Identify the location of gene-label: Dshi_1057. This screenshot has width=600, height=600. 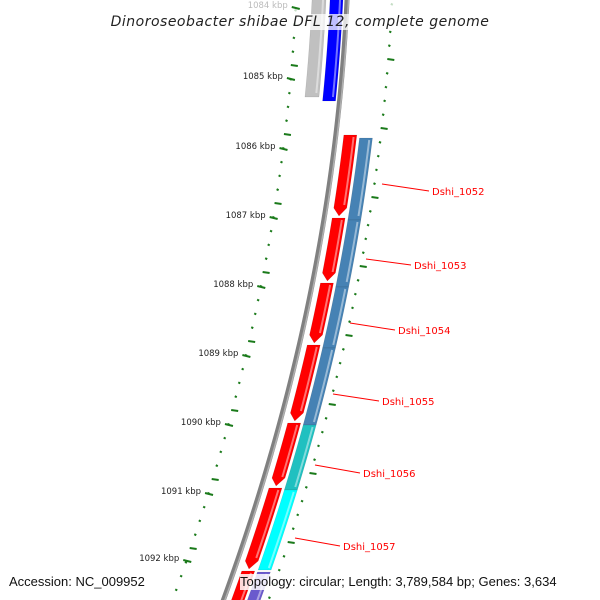
(369, 547).